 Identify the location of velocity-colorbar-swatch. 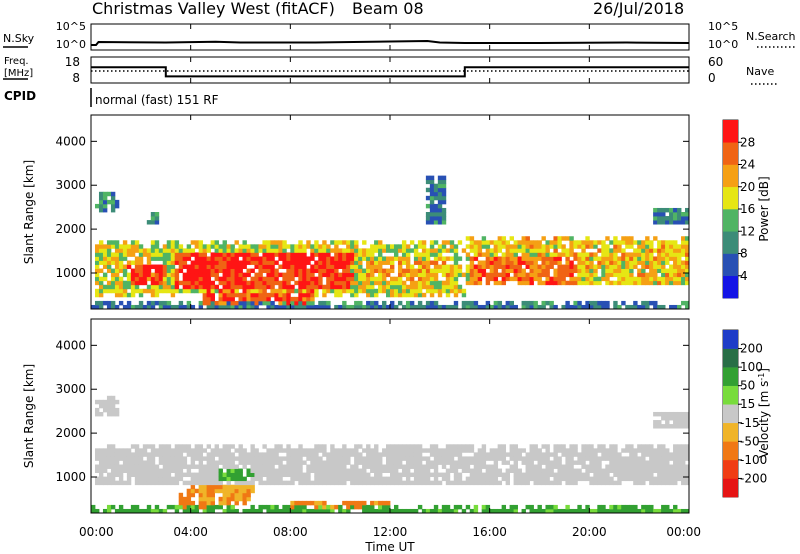
(730, 469).